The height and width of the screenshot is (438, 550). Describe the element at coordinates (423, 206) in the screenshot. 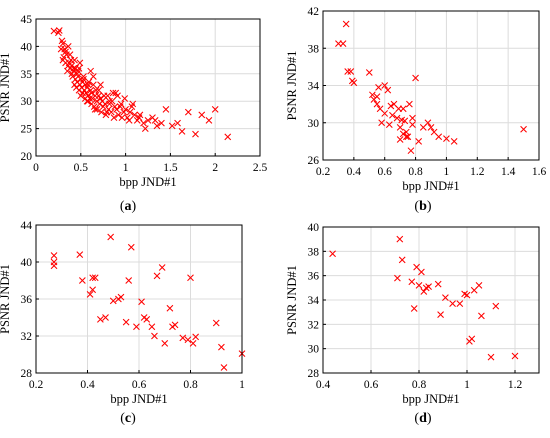

I see `panel-caption-letter: b` at that location.